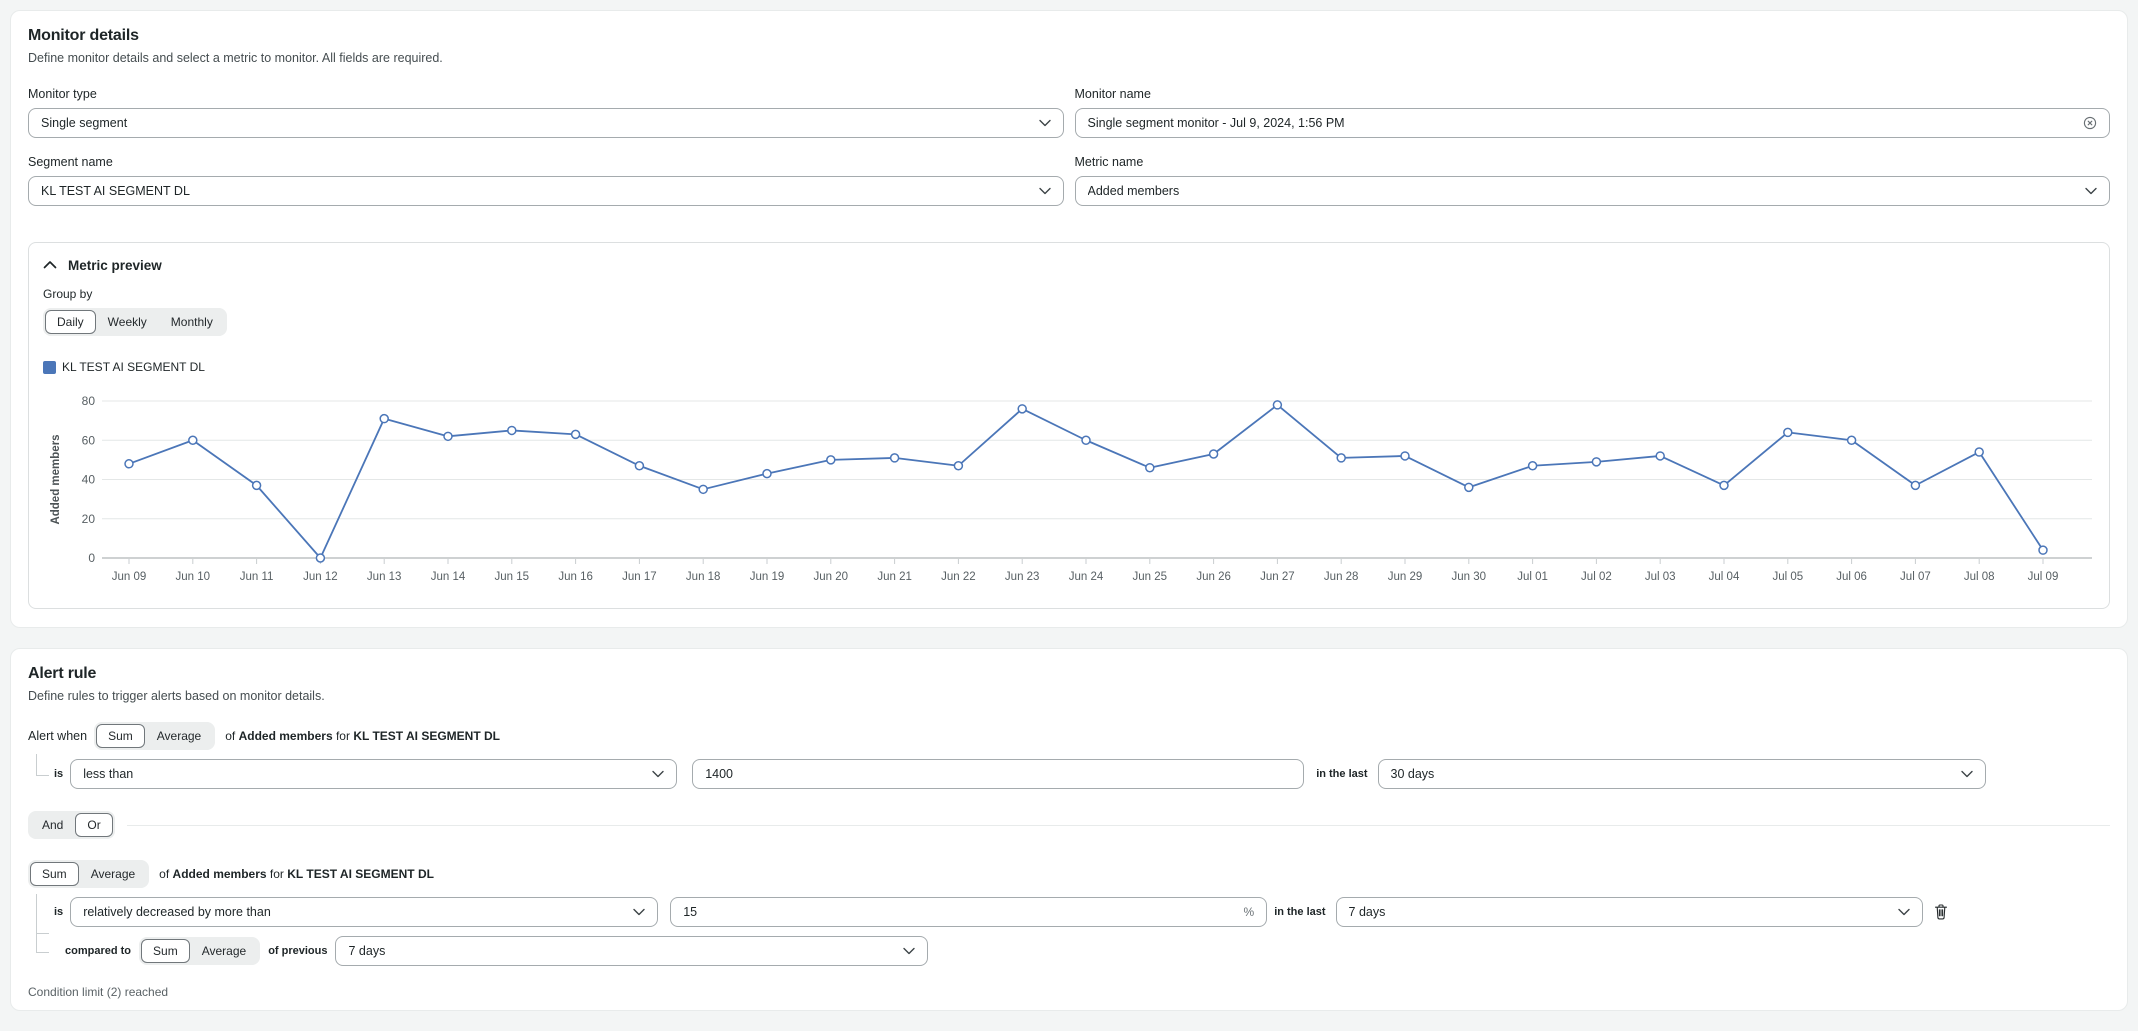 This screenshot has height=1031, width=2138. Describe the element at coordinates (56, 479) in the screenshot. I see `svg-text: Added members` at that location.